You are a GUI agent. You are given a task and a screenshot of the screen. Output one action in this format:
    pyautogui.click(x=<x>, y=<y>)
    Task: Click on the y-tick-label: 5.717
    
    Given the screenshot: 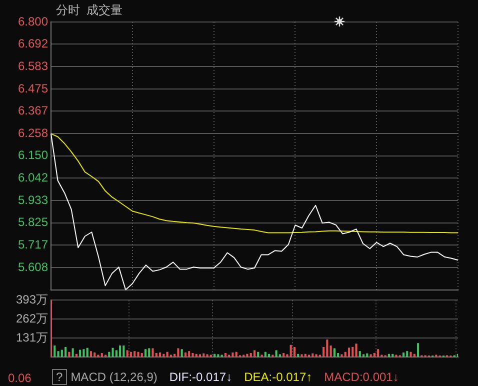 What is the action you would take?
    pyautogui.click(x=33, y=244)
    